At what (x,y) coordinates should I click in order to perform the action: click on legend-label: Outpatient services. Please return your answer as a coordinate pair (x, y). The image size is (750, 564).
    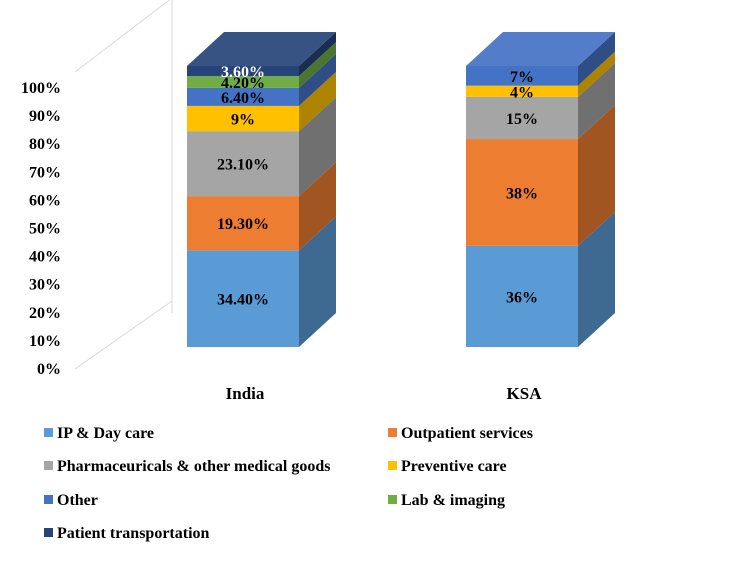
    Looking at the image, I should click on (467, 433).